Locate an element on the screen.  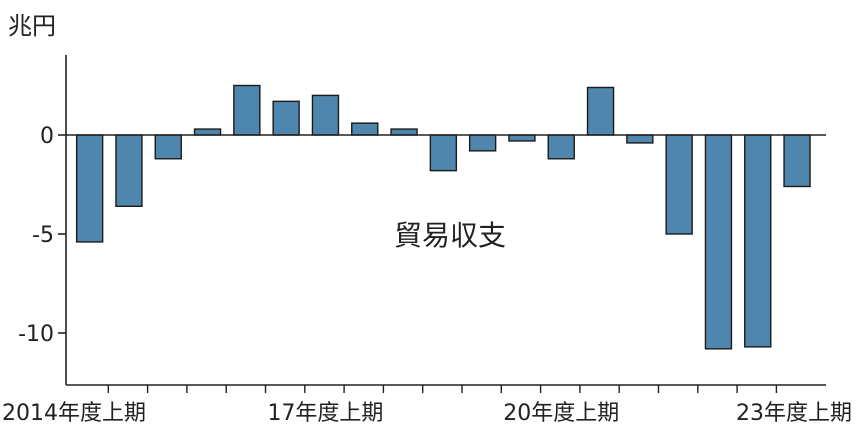
series-label: 貿易収支 is located at coordinates (450, 235).